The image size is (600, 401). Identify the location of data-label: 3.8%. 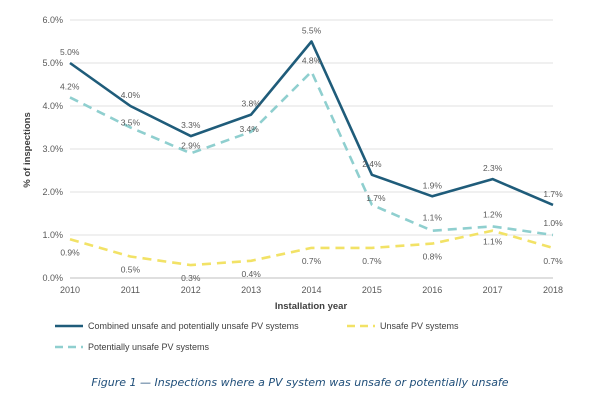
(251, 104).